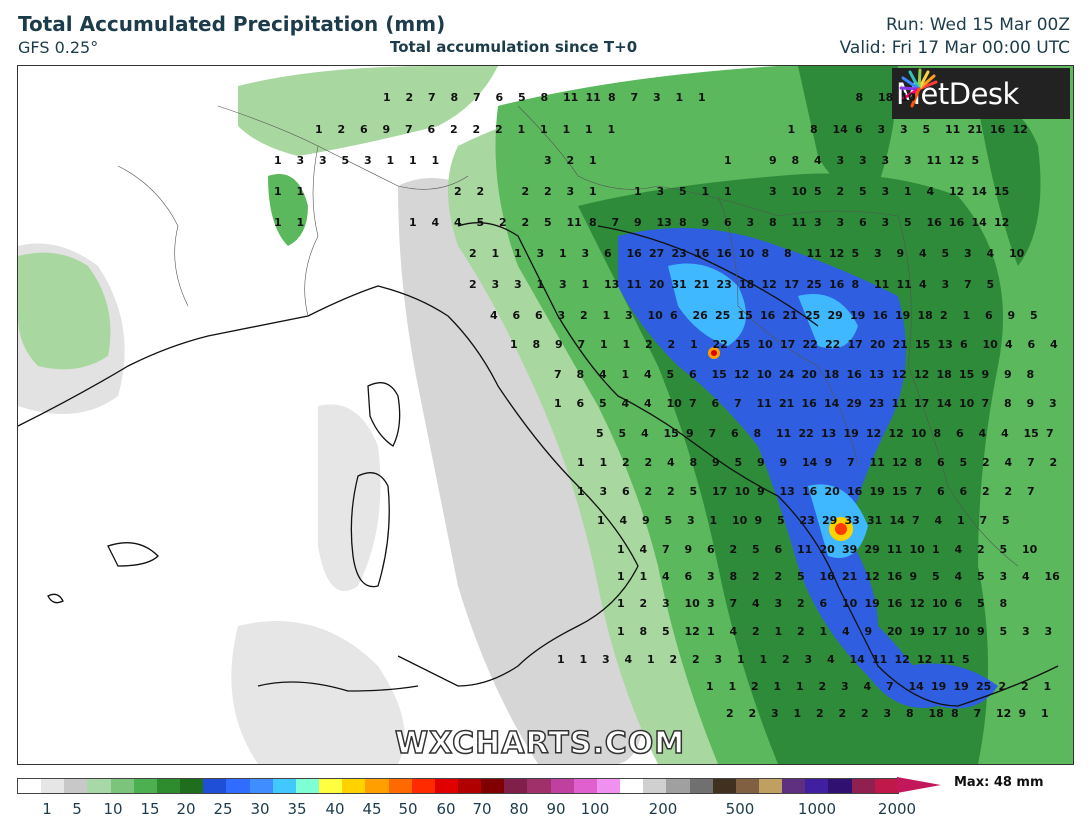 Image resolution: width=1088 pixels, height=835 pixels. I want to click on grid-value: 23, so click(877, 403).